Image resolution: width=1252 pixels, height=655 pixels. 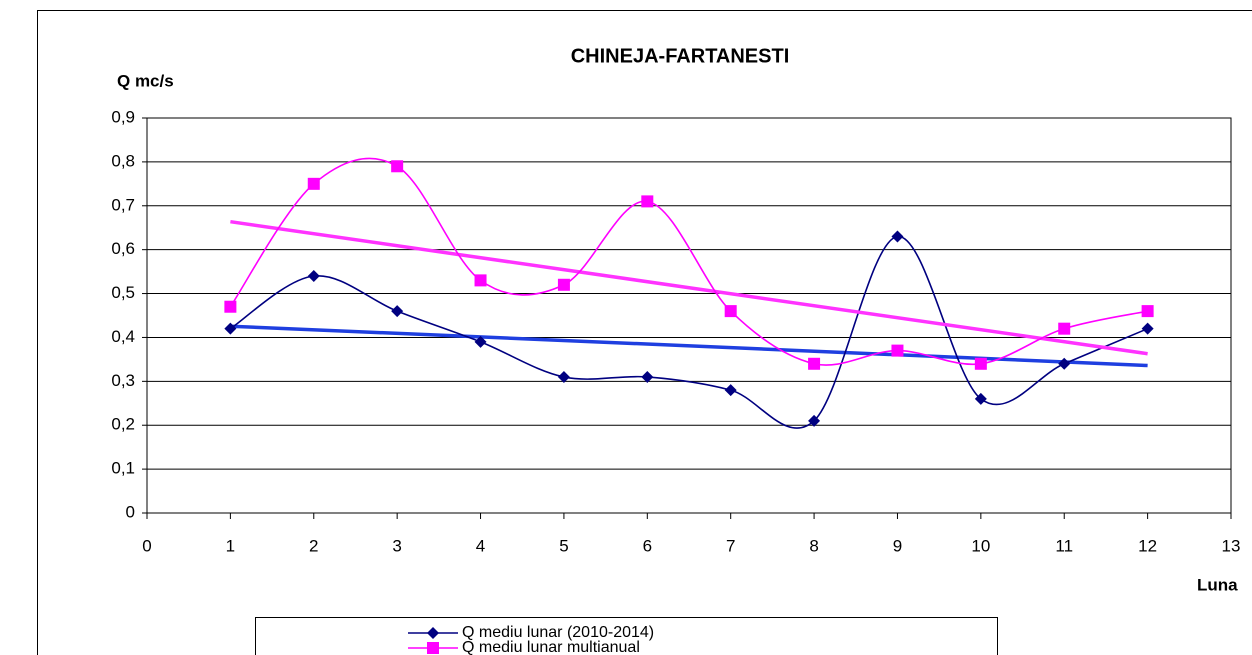 I want to click on y-tick-label: 0,9, so click(x=123, y=116).